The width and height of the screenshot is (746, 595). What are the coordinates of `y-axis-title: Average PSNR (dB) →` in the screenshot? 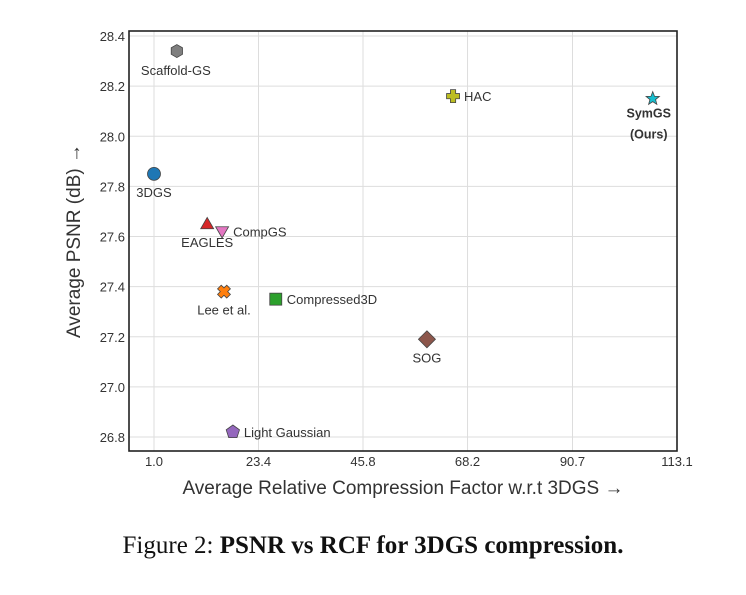 It's located at (74, 241).